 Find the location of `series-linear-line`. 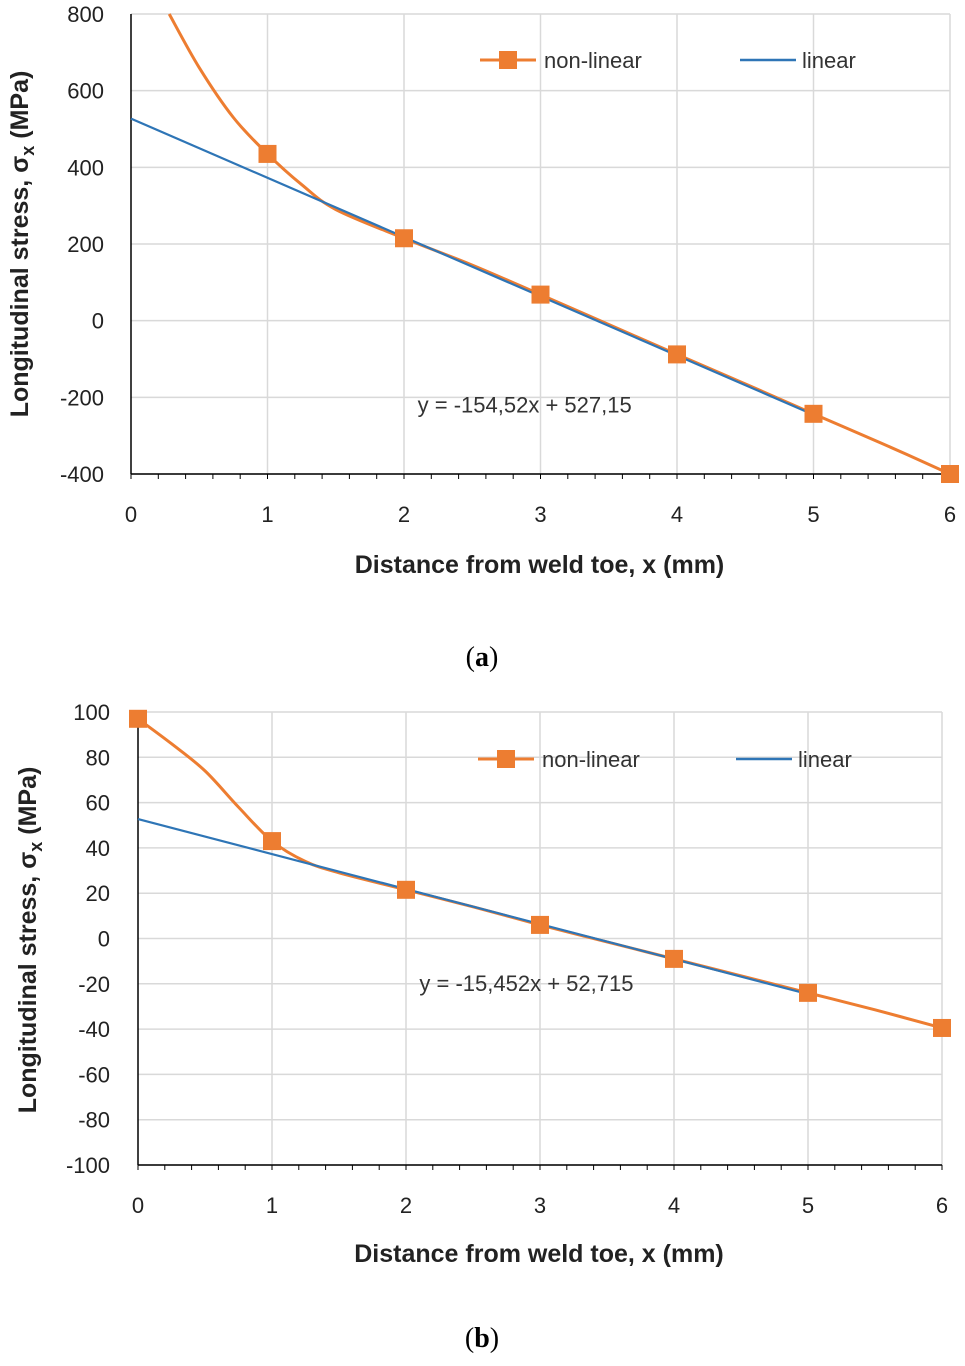

series-linear-line is located at coordinates (473, 907).